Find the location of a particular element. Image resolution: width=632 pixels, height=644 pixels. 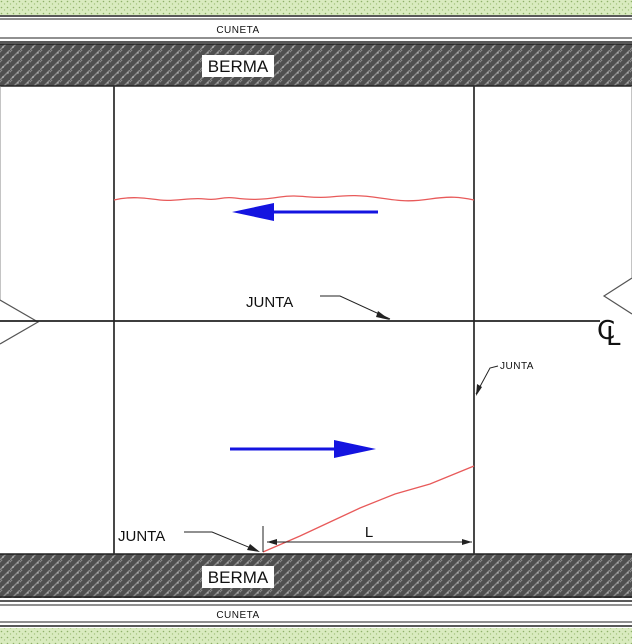

centerline-symbol: C L is located at coordinates (609, 334).